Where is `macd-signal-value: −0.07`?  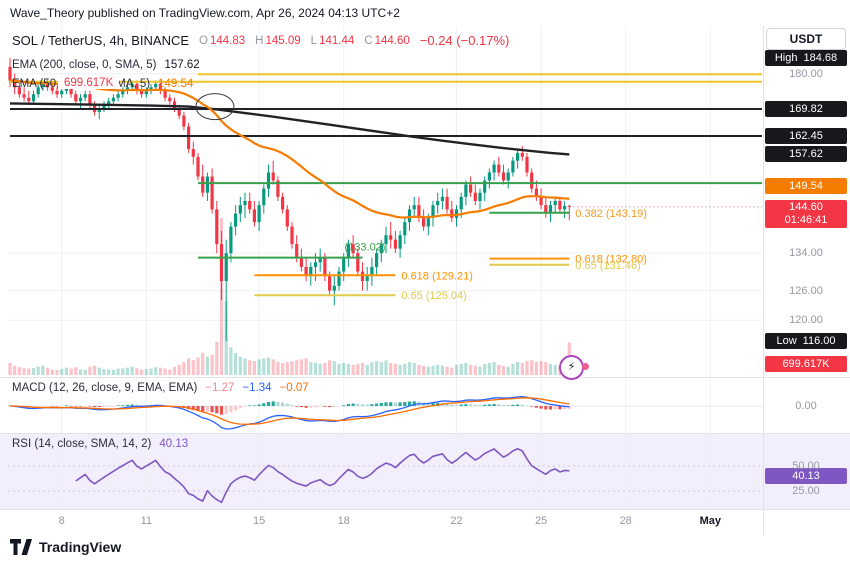 macd-signal-value: −0.07 is located at coordinates (294, 388).